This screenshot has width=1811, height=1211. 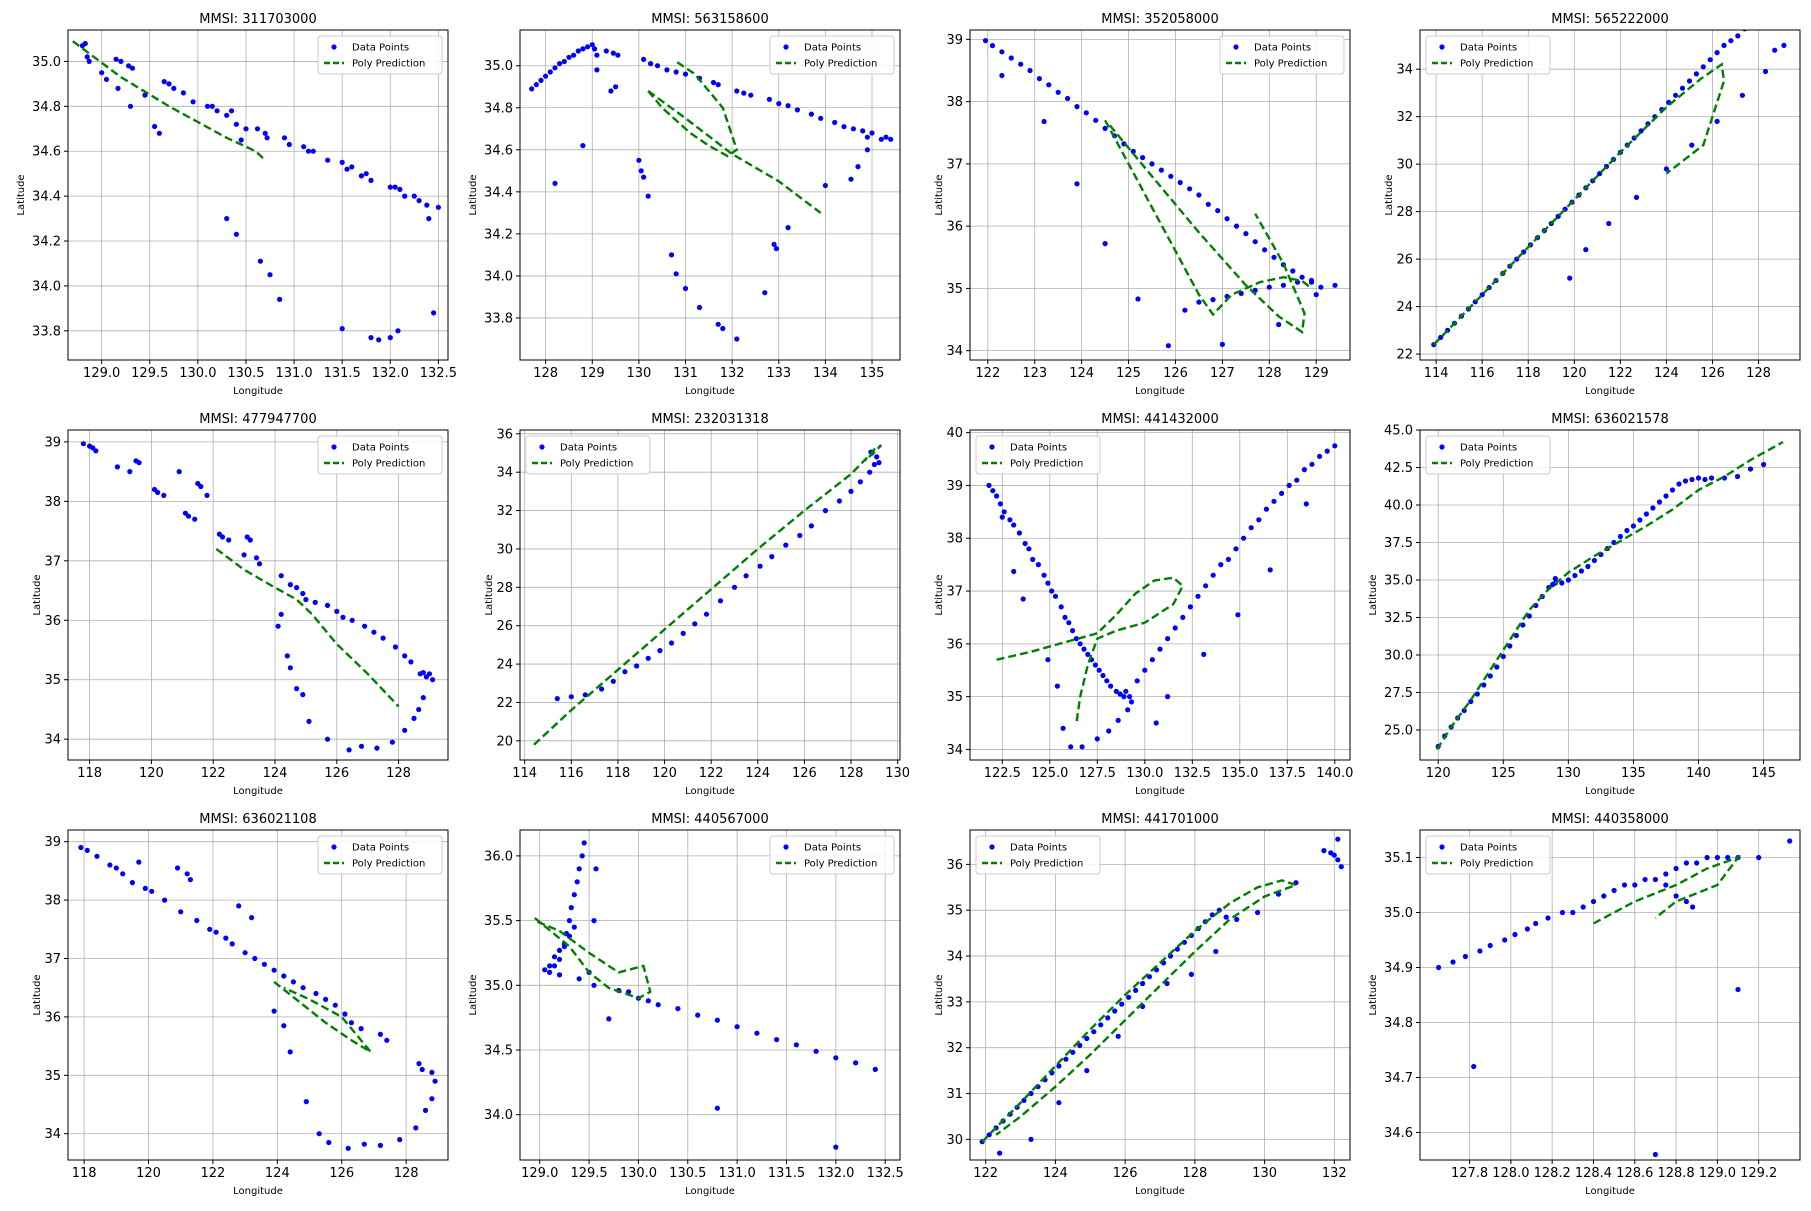 What do you see at coordinates (257, 19) in the screenshot?
I see `subplot-title: MMSI: 311703000` at bounding box center [257, 19].